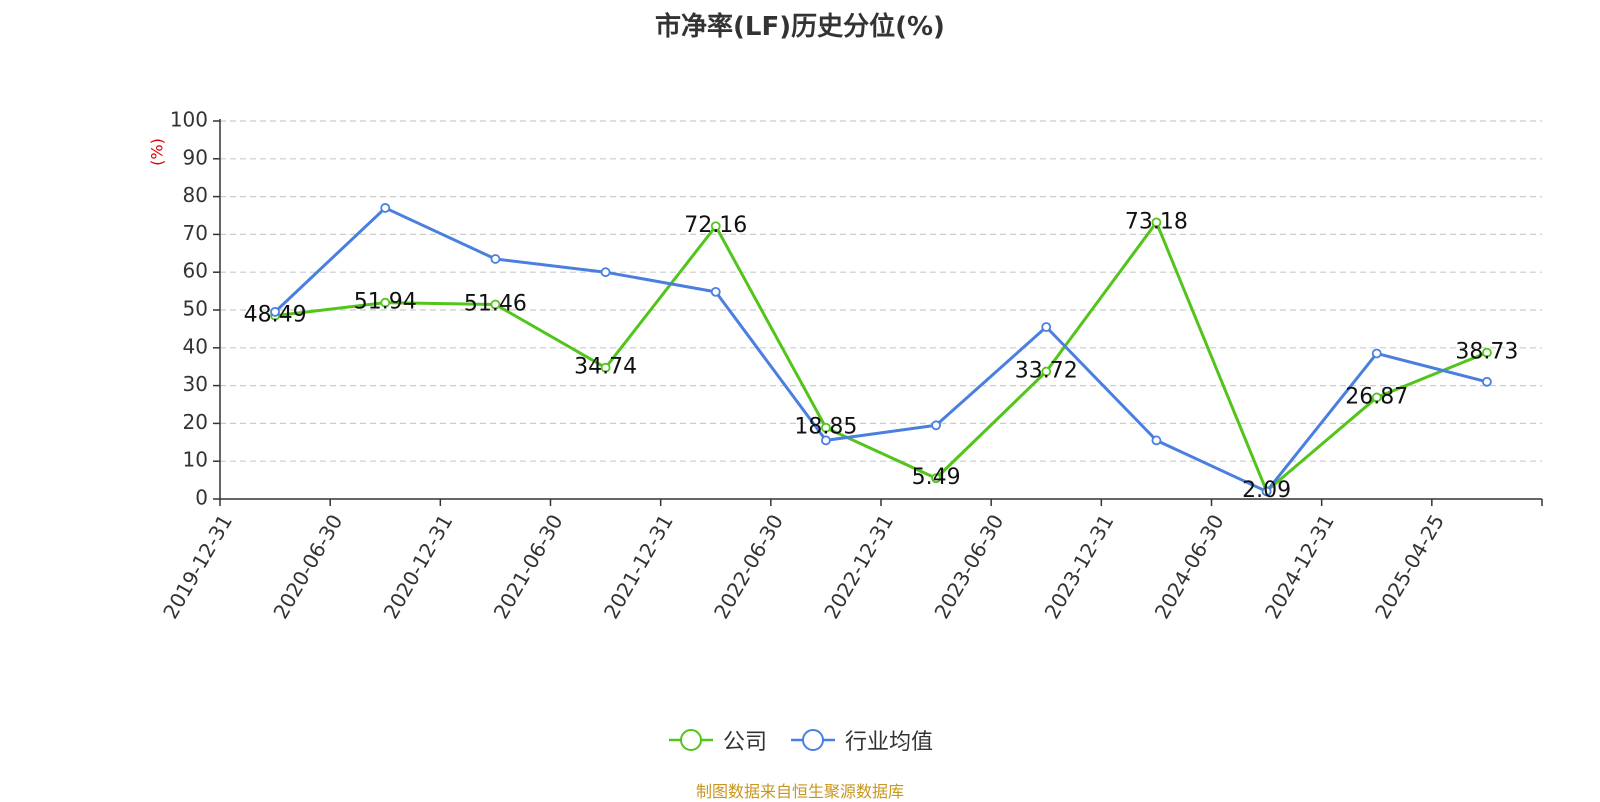 The width and height of the screenshot is (1600, 802). What do you see at coordinates (528, 566) in the screenshot?
I see `x-tick-label: 2021-06-30` at bounding box center [528, 566].